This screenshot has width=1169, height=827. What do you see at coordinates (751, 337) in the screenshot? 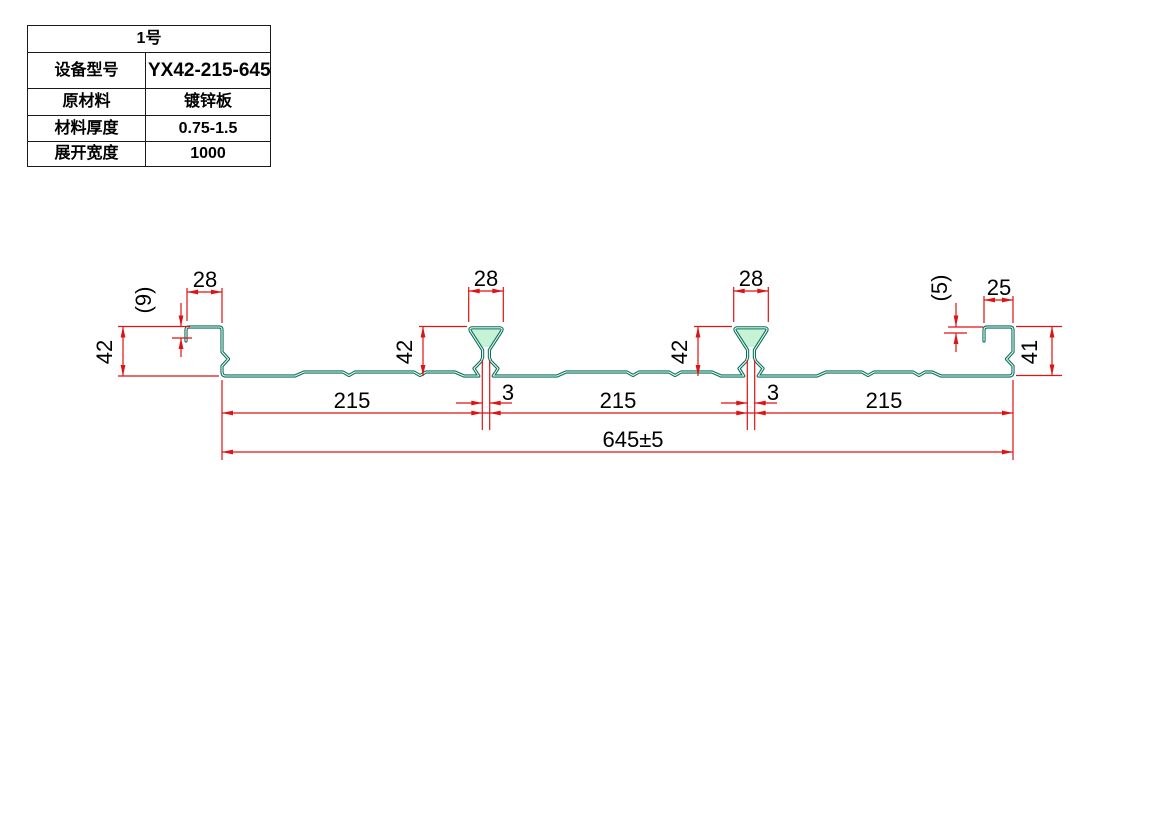
I see `rib2-fill` at bounding box center [751, 337].